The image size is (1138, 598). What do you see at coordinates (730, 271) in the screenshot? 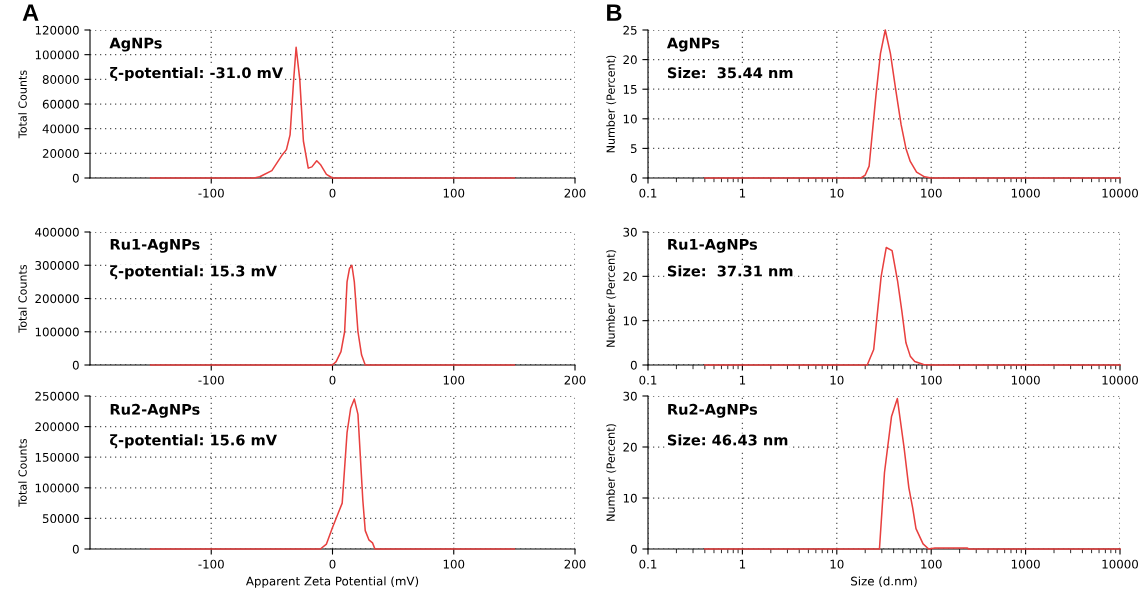
I see `annotation: Size: 37.31 nm` at bounding box center [730, 271].